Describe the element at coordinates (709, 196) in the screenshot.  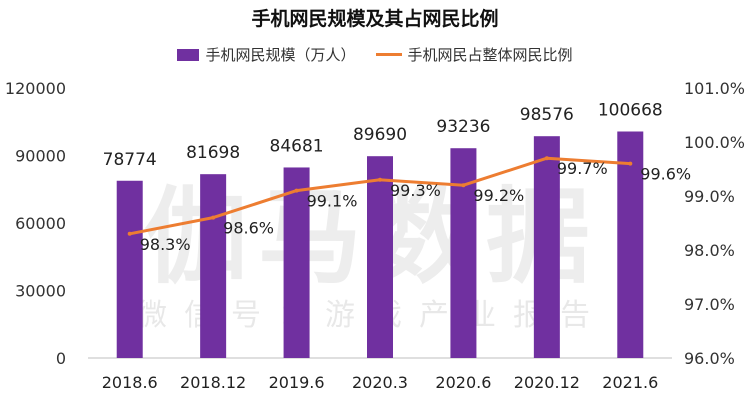
I see `y-right-tick-label: 99.0%` at that location.